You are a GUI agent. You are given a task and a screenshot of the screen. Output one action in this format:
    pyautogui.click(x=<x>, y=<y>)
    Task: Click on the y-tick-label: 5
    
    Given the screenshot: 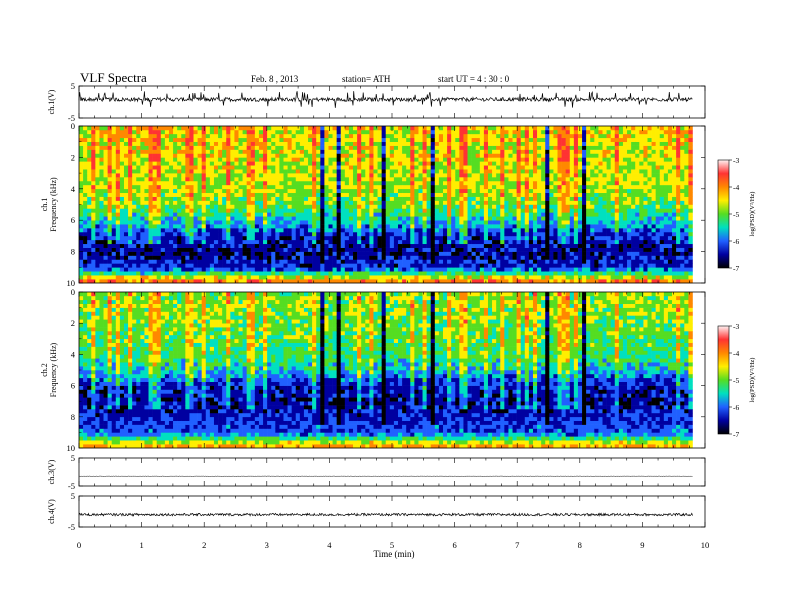 What is the action you would take?
    pyautogui.click(x=73, y=86)
    